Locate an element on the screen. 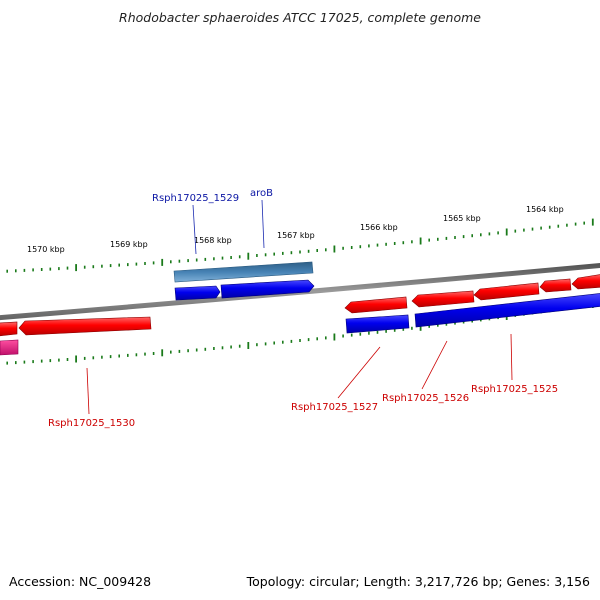 The image size is (600, 600). gene-label-rsph1526: Rsph17025_1526 is located at coordinates (425, 398).